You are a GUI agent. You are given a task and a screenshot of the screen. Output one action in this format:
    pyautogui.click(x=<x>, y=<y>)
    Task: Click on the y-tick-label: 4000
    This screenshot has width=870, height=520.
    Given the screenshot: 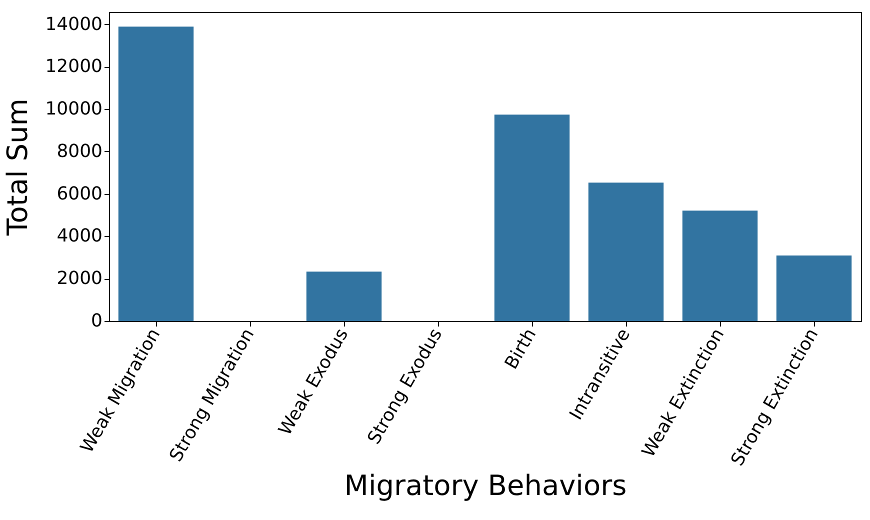 What is the action you would take?
    pyautogui.click(x=79, y=236)
    